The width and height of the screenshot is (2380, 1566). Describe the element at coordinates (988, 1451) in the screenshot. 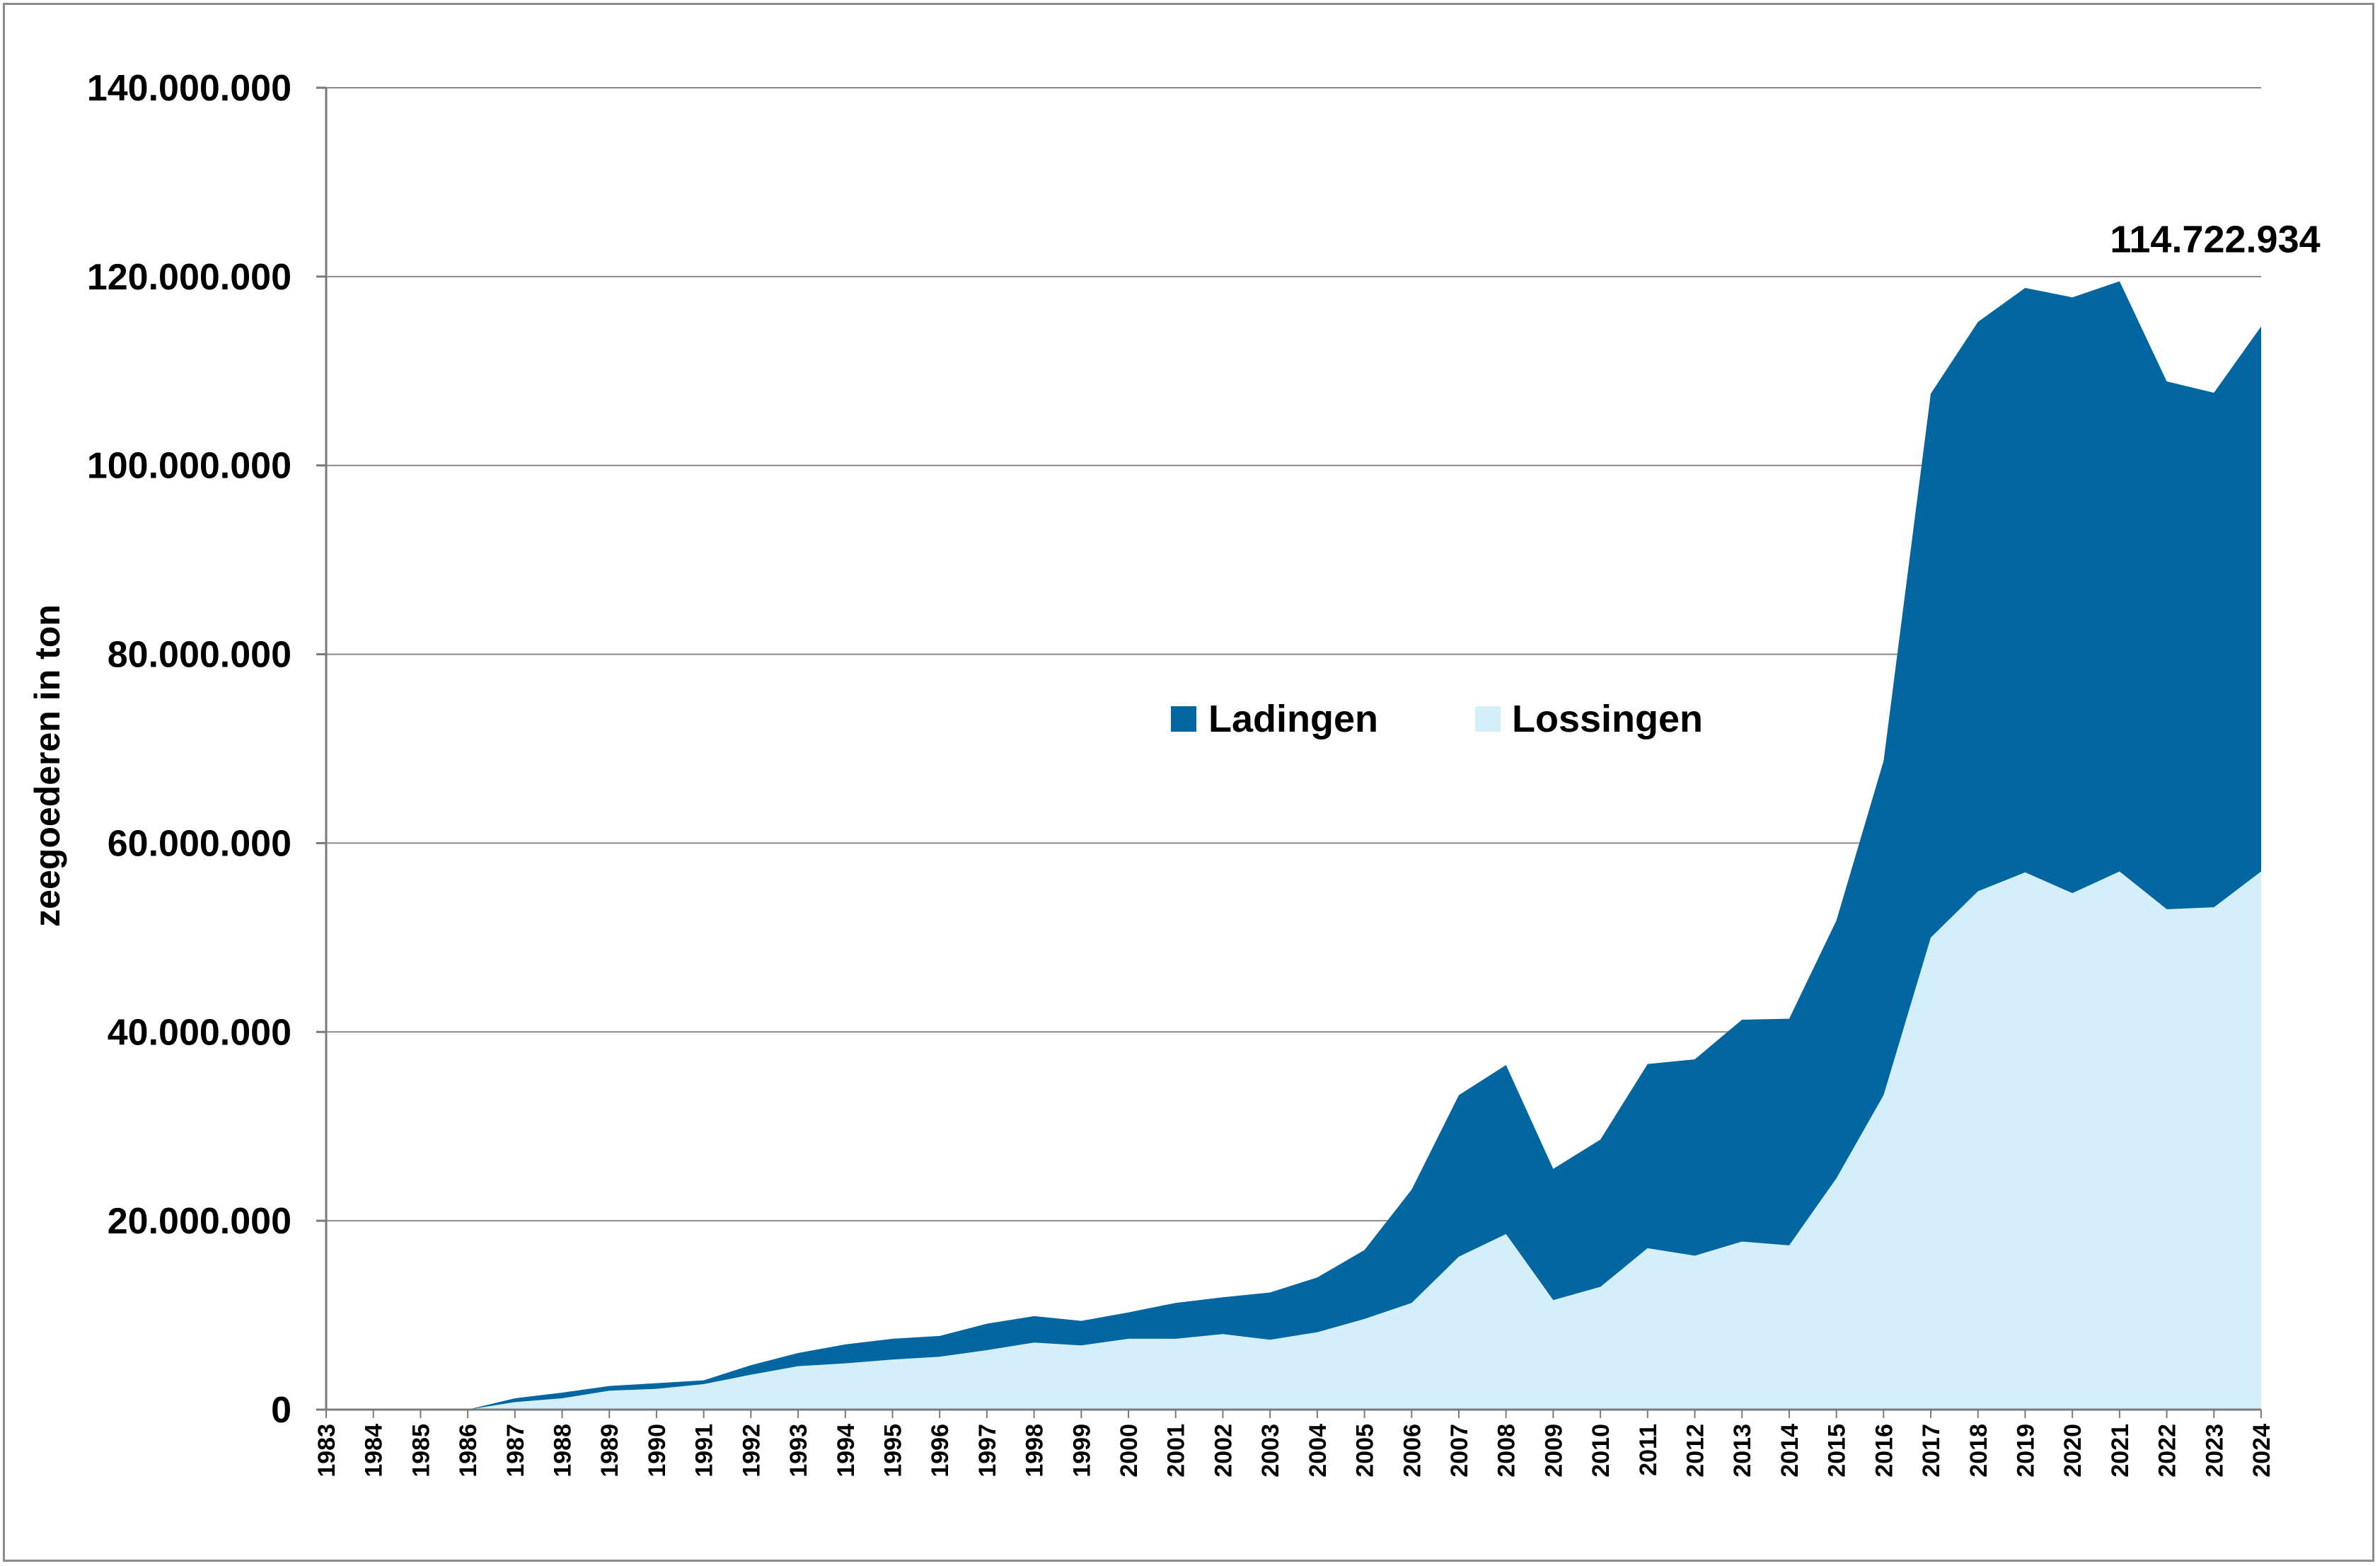

I see `x-tick-label: 1997` at that location.